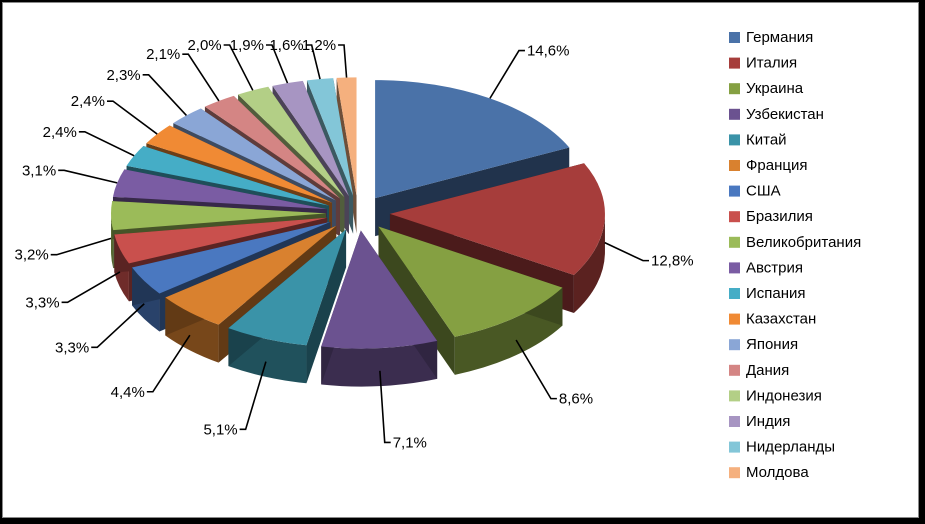  I want to click on legend-item-12: Япония, so click(763, 344).